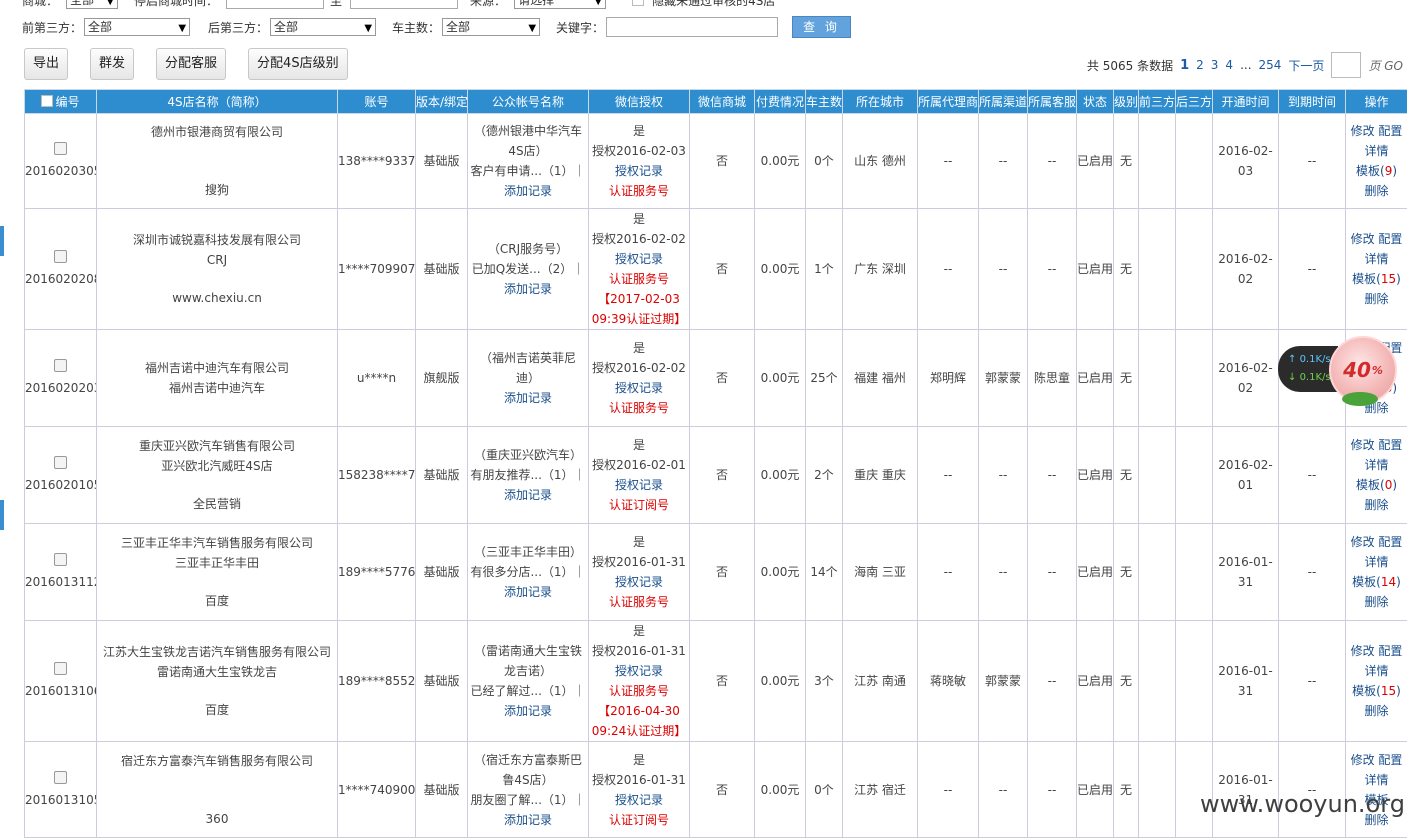 This screenshot has height=838, width=1407. Describe the element at coordinates (1376, 485) in the screenshot. I see `template-link: 模板(0)` at that location.